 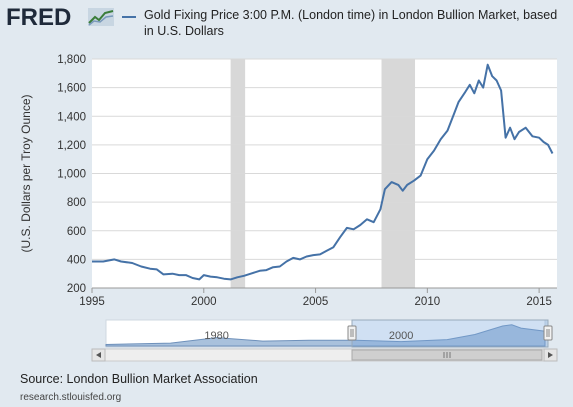 What do you see at coordinates (101, 17) in the screenshot?
I see `fred-graph-icon` at bounding box center [101, 17].